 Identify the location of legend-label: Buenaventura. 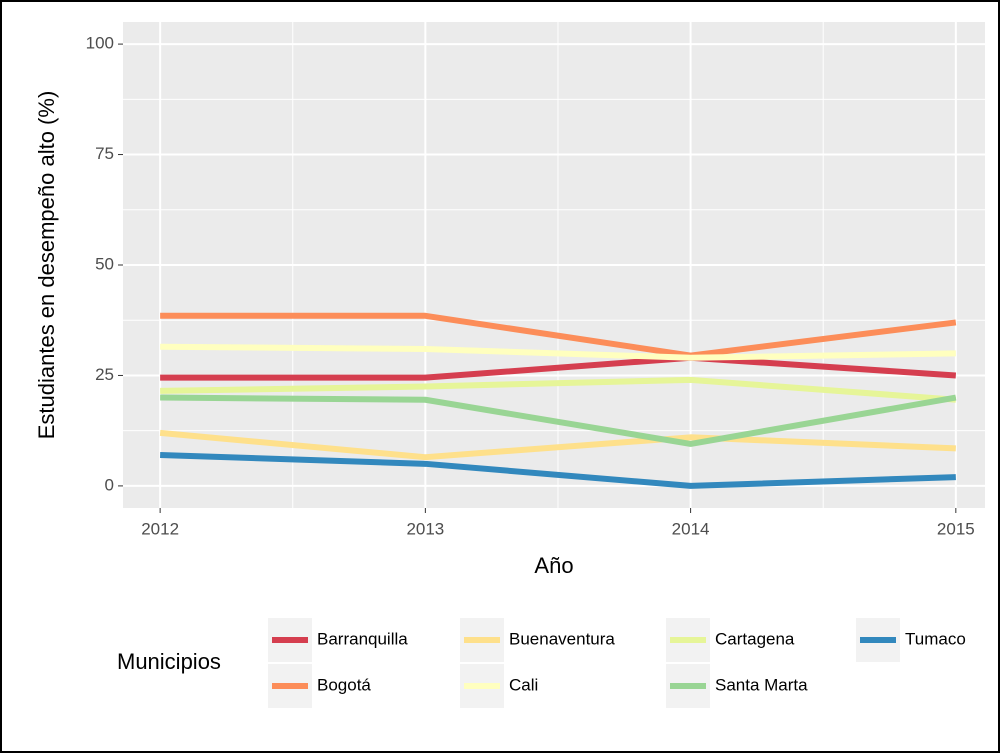
(562, 638).